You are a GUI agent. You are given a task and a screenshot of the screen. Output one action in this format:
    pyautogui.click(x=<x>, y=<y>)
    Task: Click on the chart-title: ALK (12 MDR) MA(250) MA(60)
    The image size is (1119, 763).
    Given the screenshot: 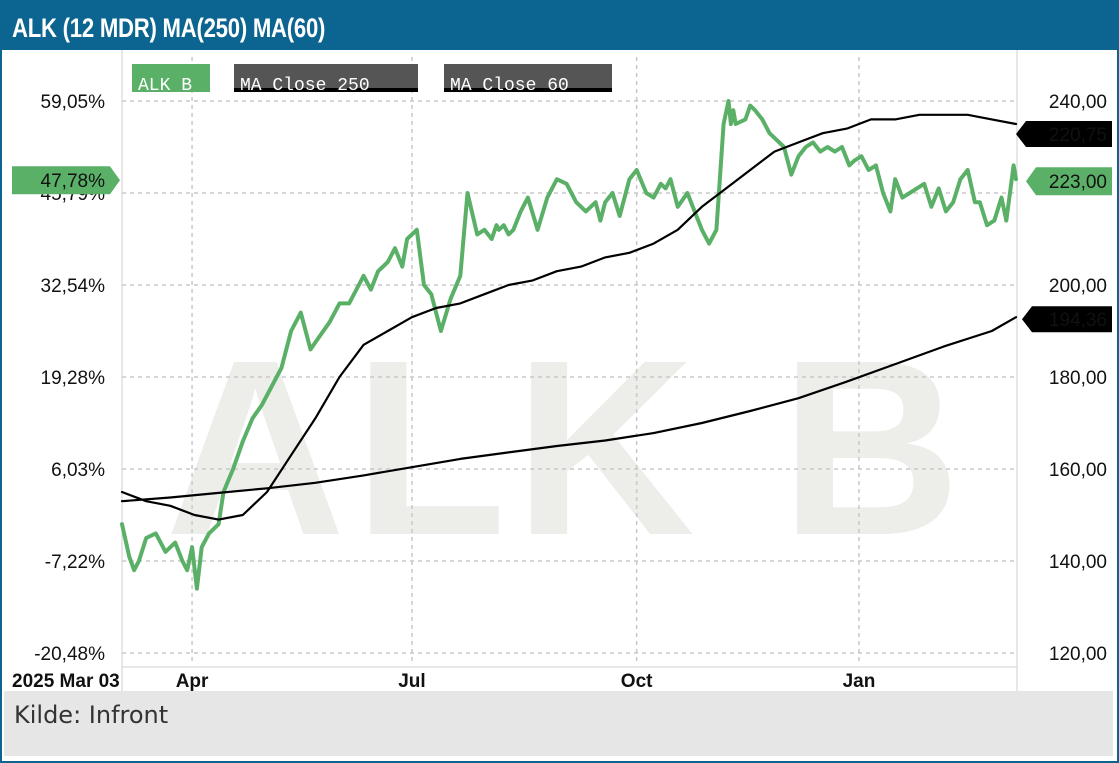 What is the action you would take?
    pyautogui.click(x=169, y=28)
    